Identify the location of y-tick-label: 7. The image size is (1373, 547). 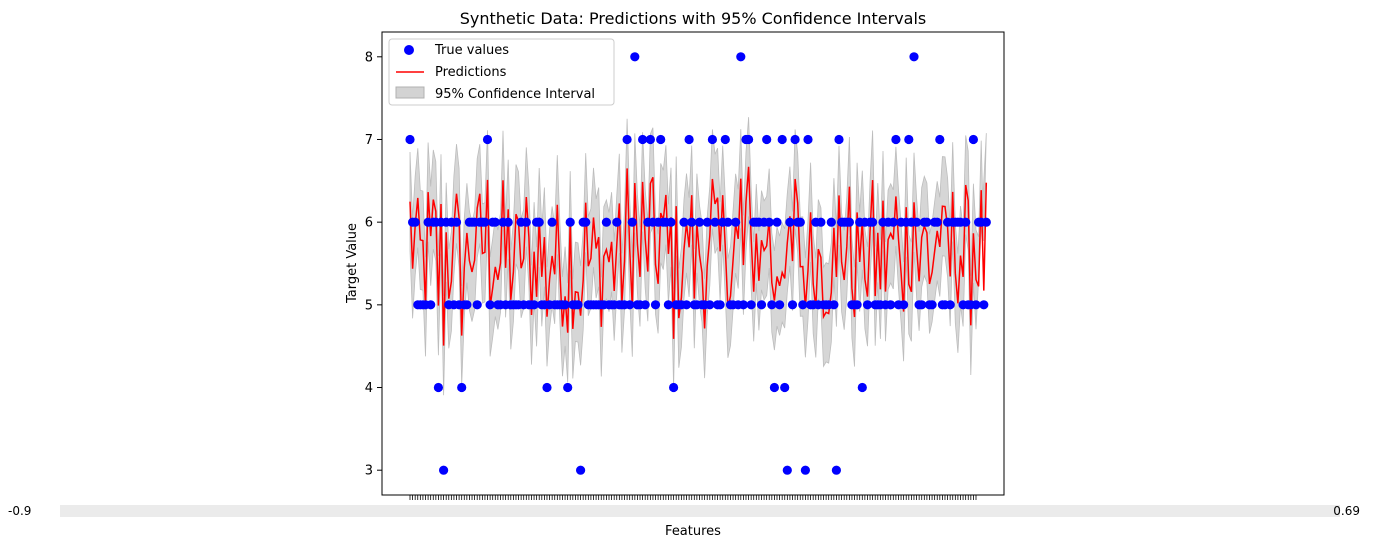
(369, 140).